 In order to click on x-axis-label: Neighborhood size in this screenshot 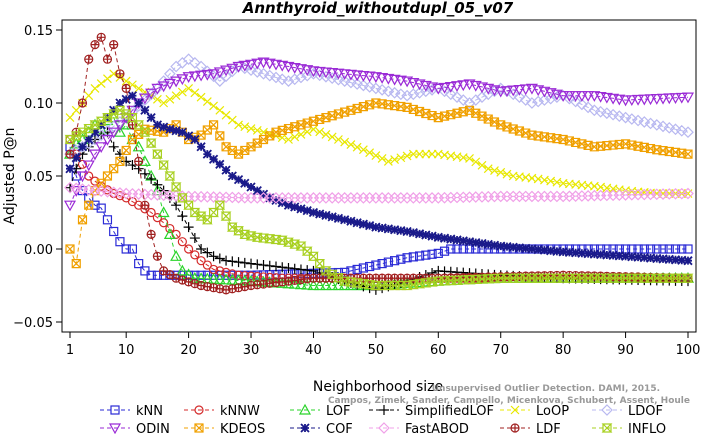, I will do `click(378, 387)`.